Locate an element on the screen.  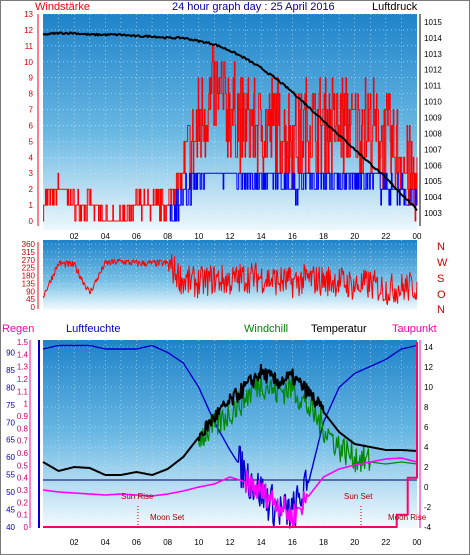
dewpoint-tick-label: 10 is located at coordinates (428, 387).